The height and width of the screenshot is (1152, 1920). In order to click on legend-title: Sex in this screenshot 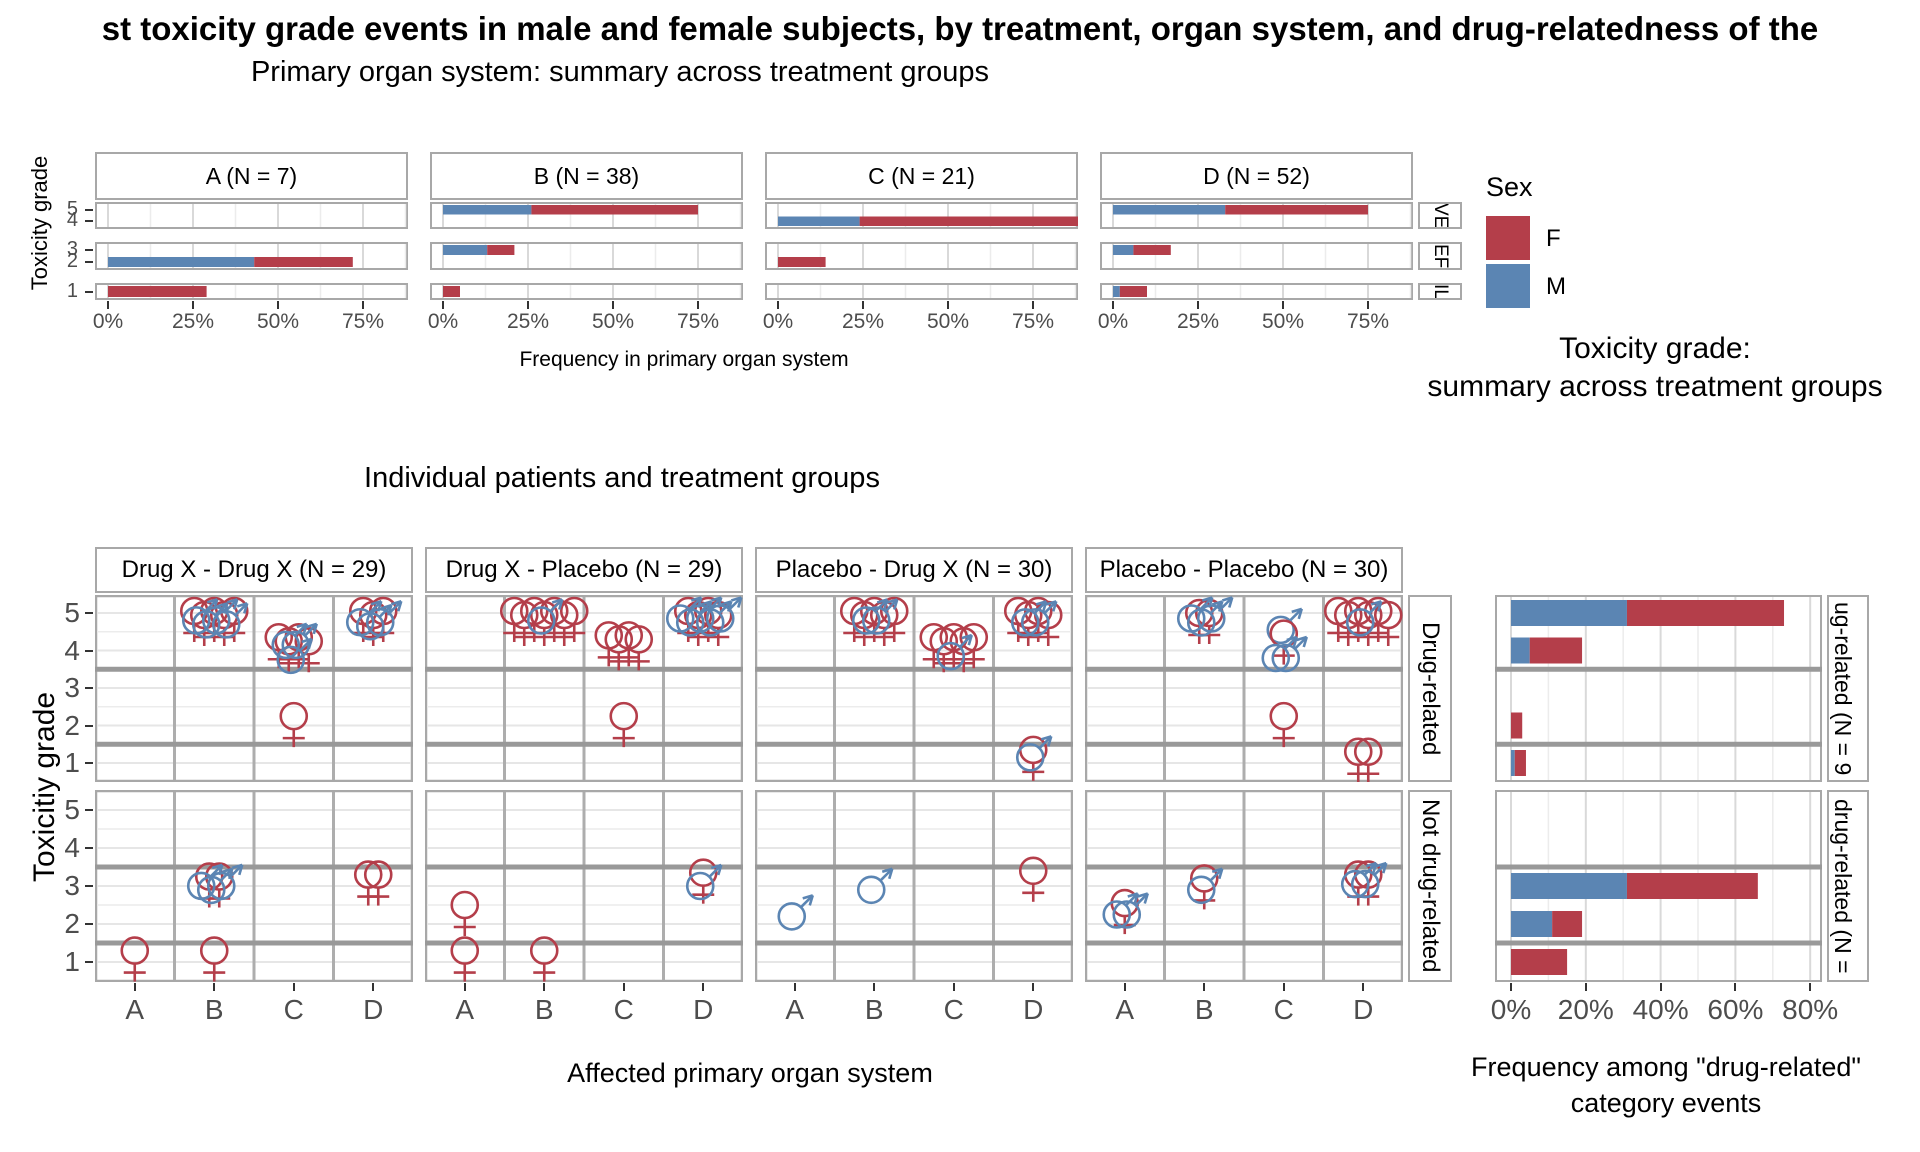, I will do `click(1509, 187)`.